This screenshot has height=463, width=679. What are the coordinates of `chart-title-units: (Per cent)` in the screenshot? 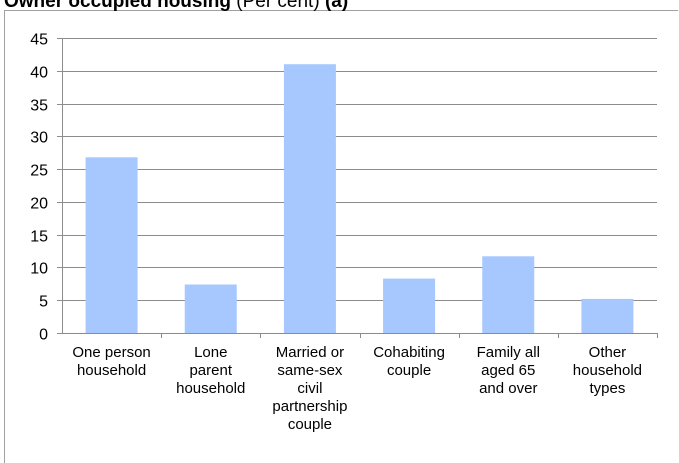 It's located at (277, 6).